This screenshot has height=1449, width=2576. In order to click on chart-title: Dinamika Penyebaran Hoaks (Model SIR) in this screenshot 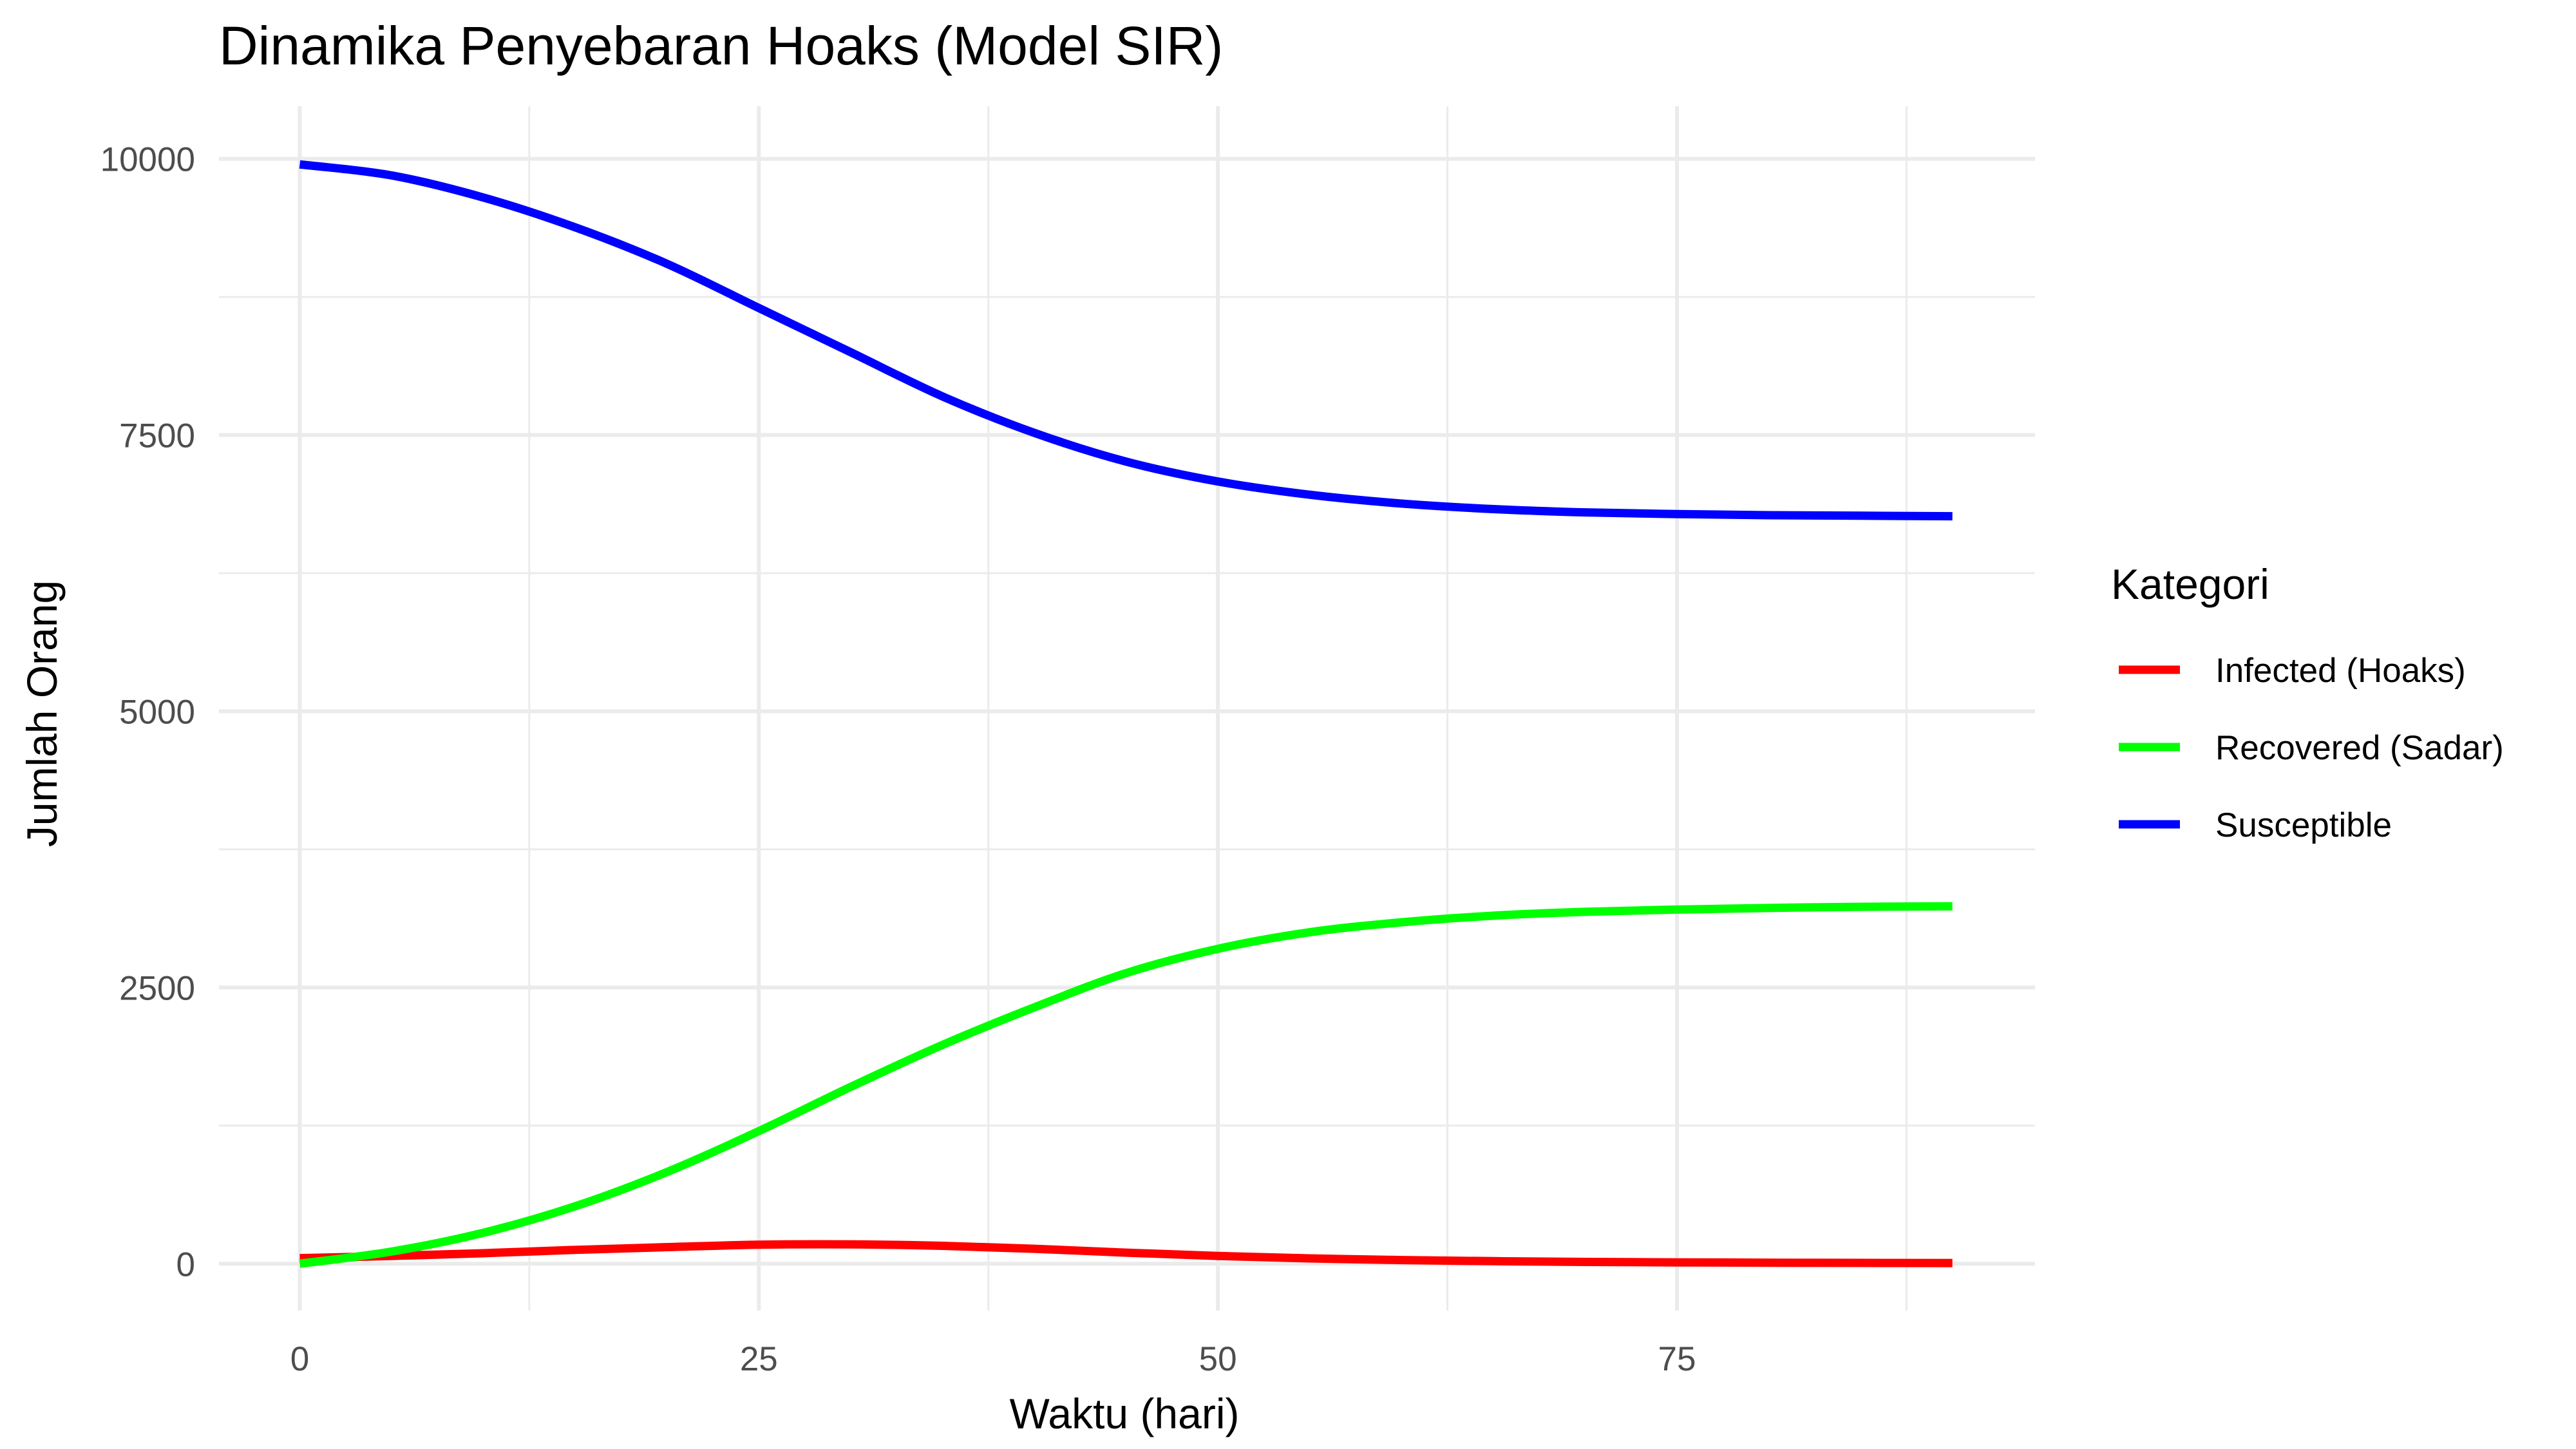, I will do `click(721, 46)`.